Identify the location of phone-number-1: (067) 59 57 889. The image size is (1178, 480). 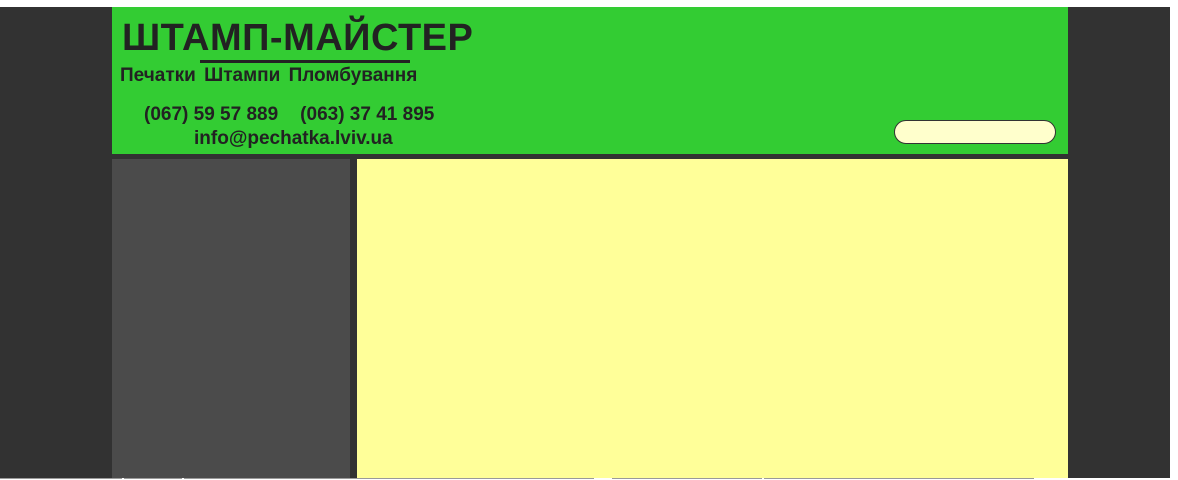
(211, 114).